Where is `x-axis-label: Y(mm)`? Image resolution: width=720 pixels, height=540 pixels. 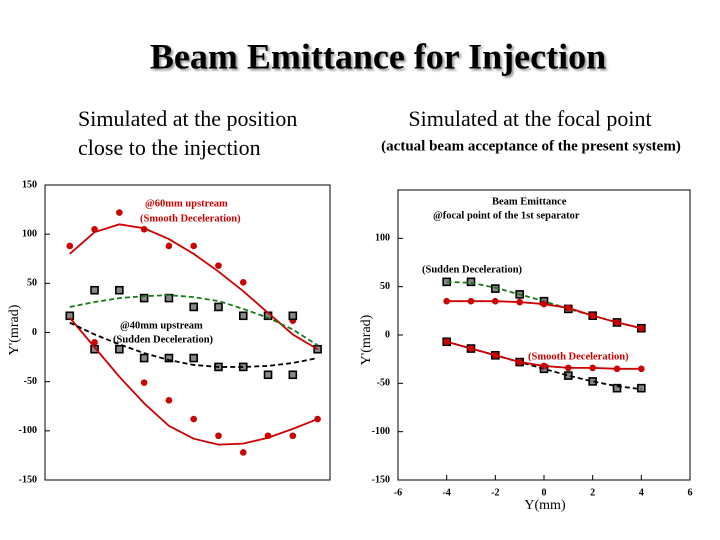
x-axis-label: Y(mm) is located at coordinates (545, 505).